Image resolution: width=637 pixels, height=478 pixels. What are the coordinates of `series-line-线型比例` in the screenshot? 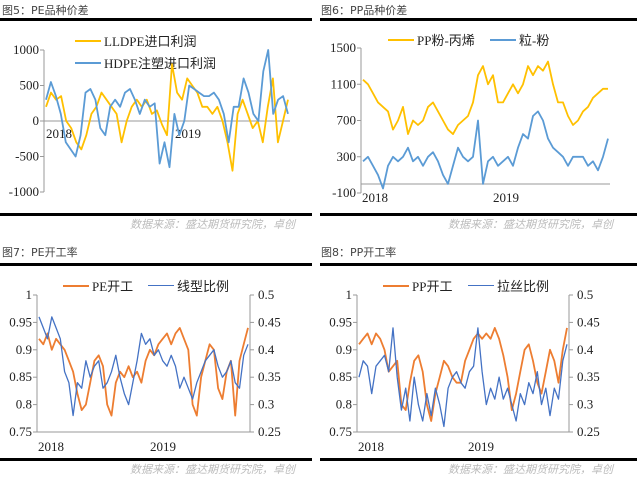 It's located at (143, 366).